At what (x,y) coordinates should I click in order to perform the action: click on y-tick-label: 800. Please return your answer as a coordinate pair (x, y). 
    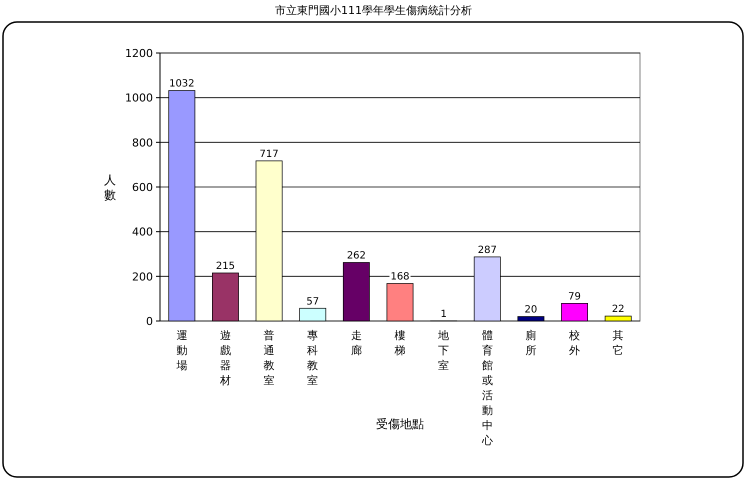
    Looking at the image, I should click on (142, 143).